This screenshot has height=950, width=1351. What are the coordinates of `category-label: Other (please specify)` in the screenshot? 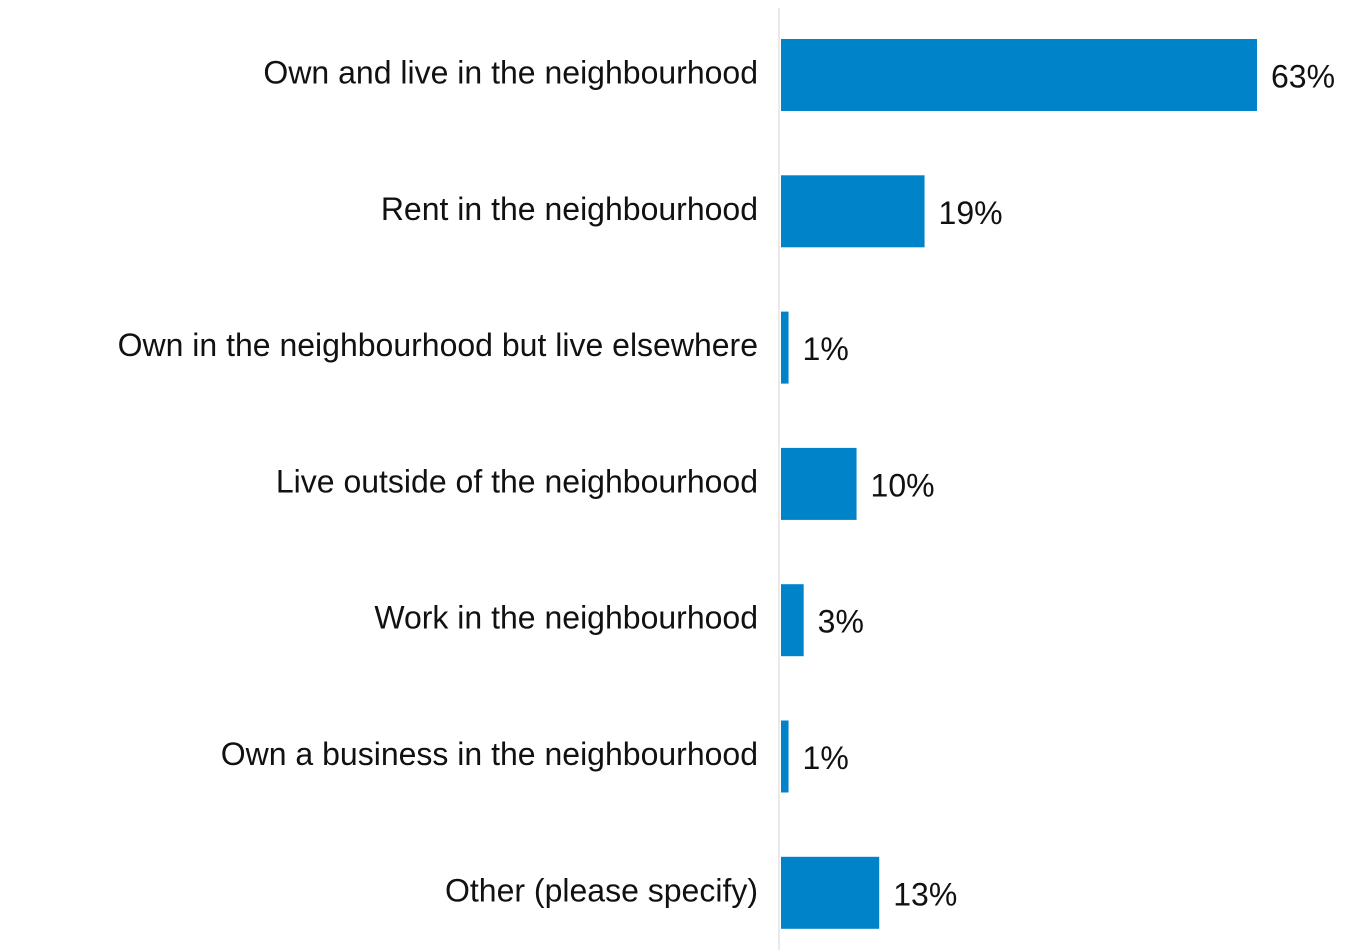 It's located at (601, 890).